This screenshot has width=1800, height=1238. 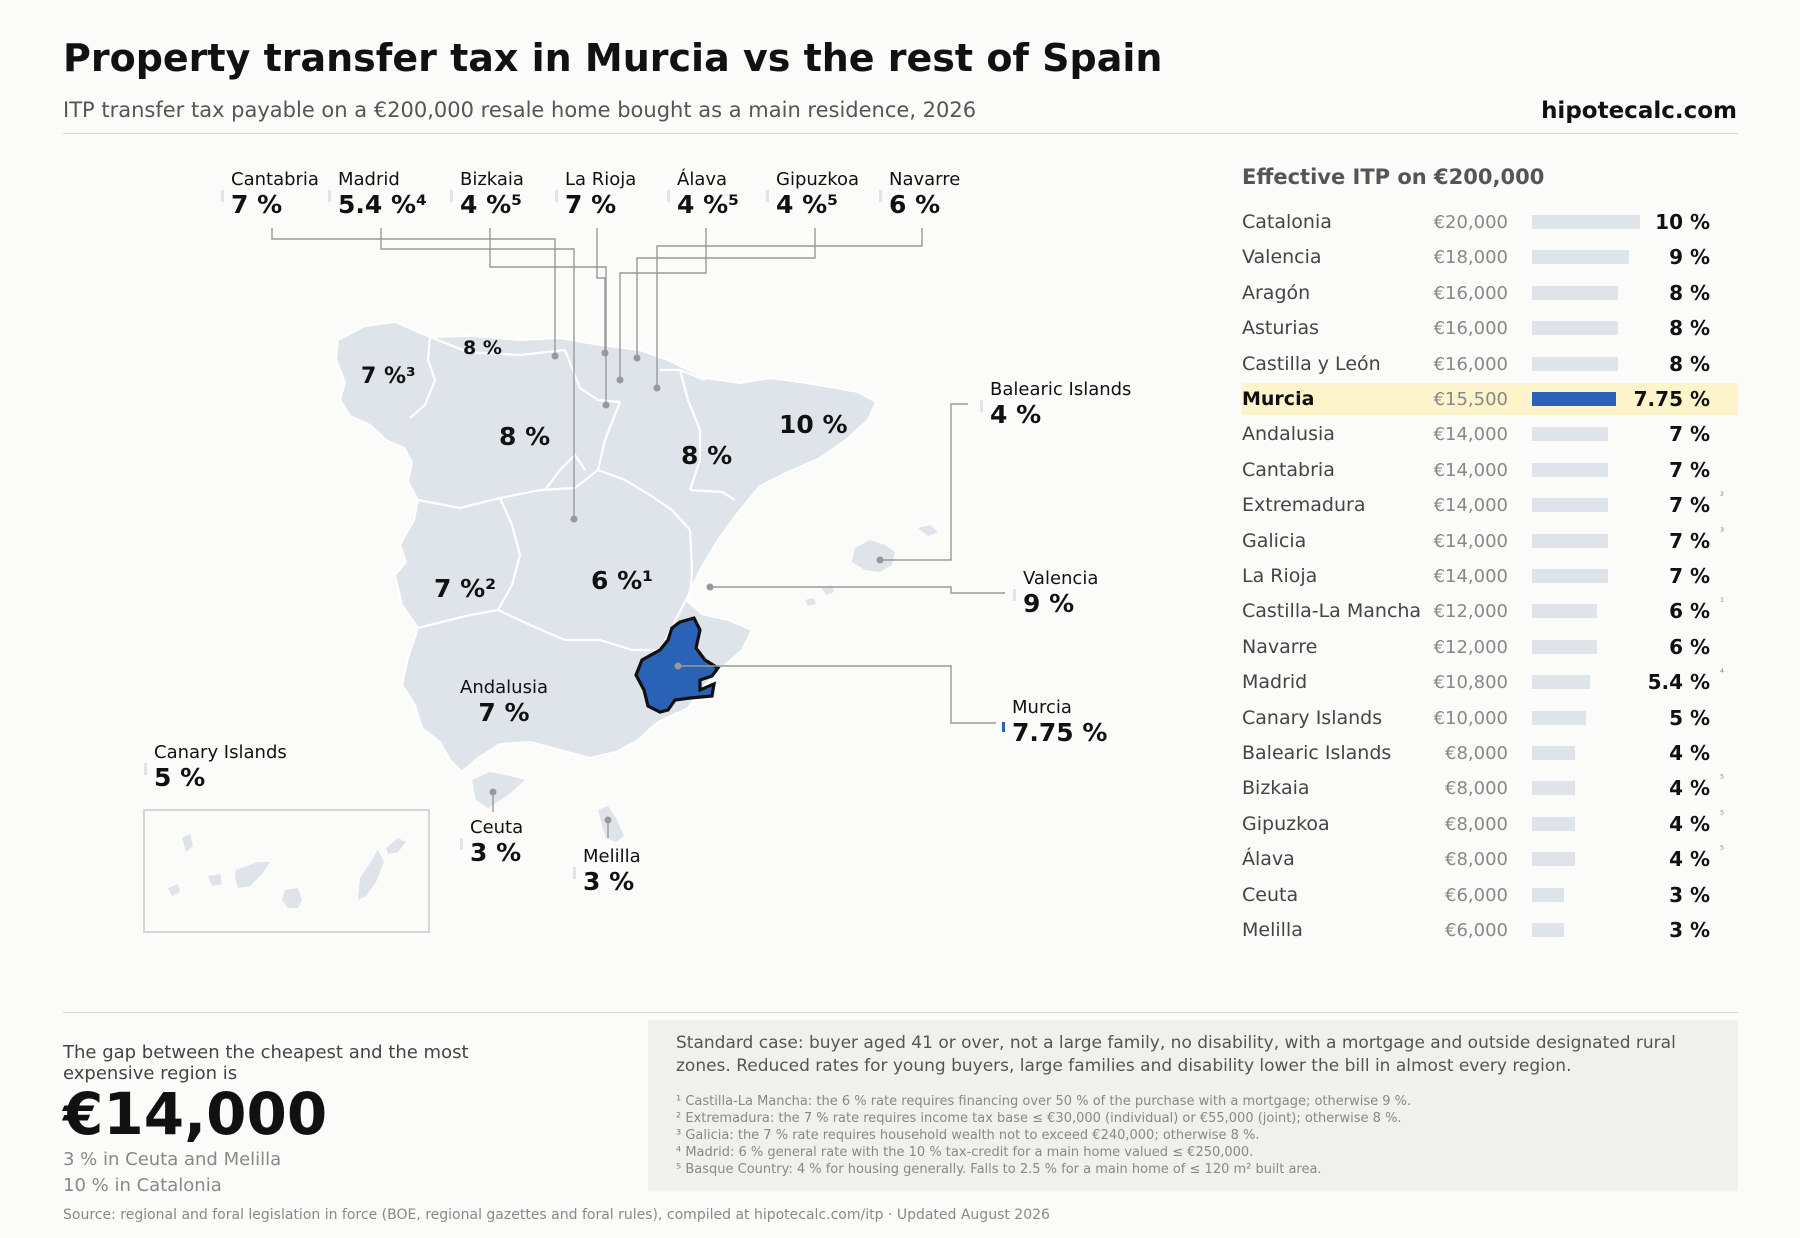 I want to click on ranking-amount: €20,000, so click(x=1470, y=222).